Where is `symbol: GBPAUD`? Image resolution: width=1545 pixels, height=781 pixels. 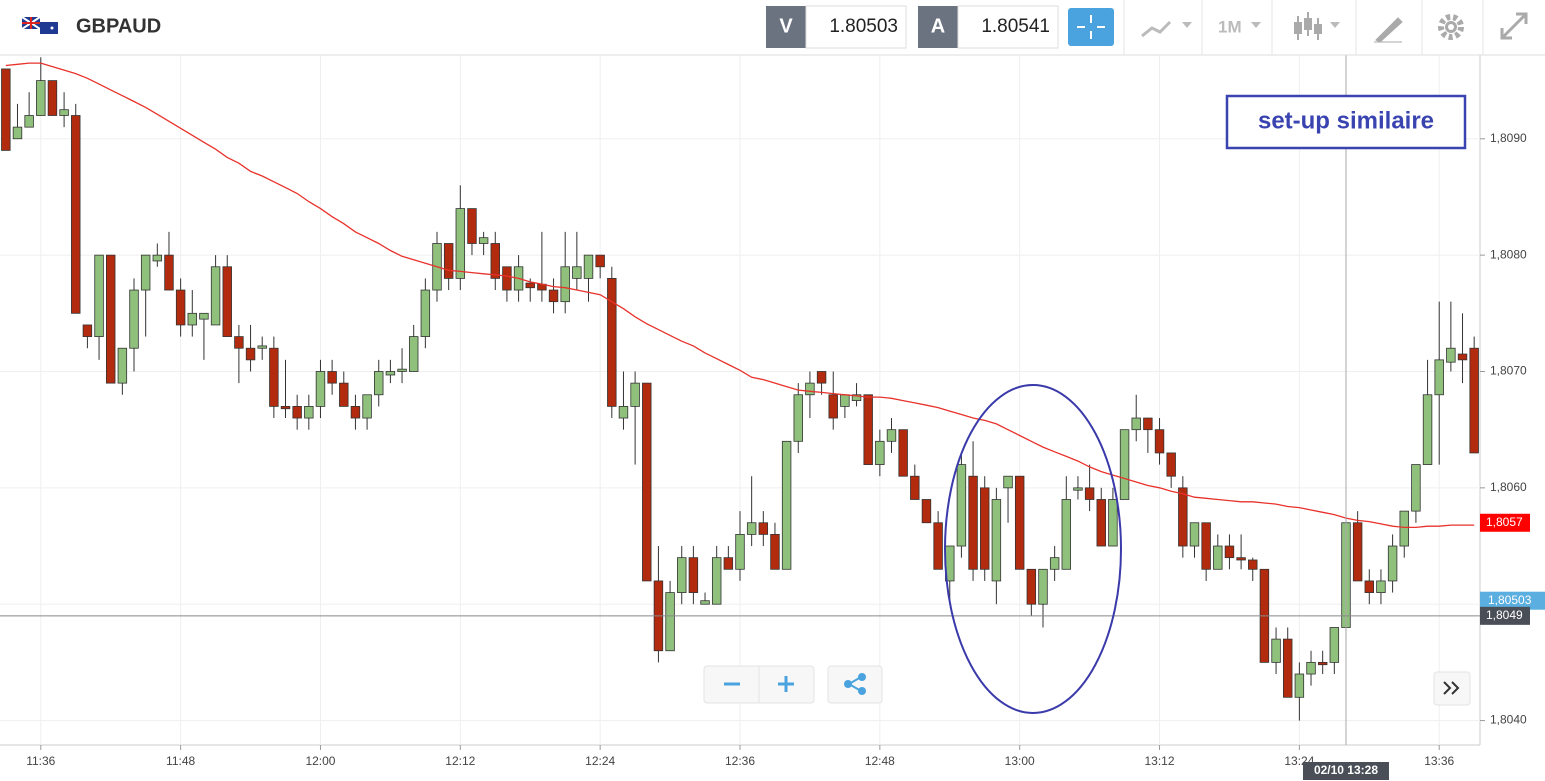
symbol: GBPAUD is located at coordinates (118, 26).